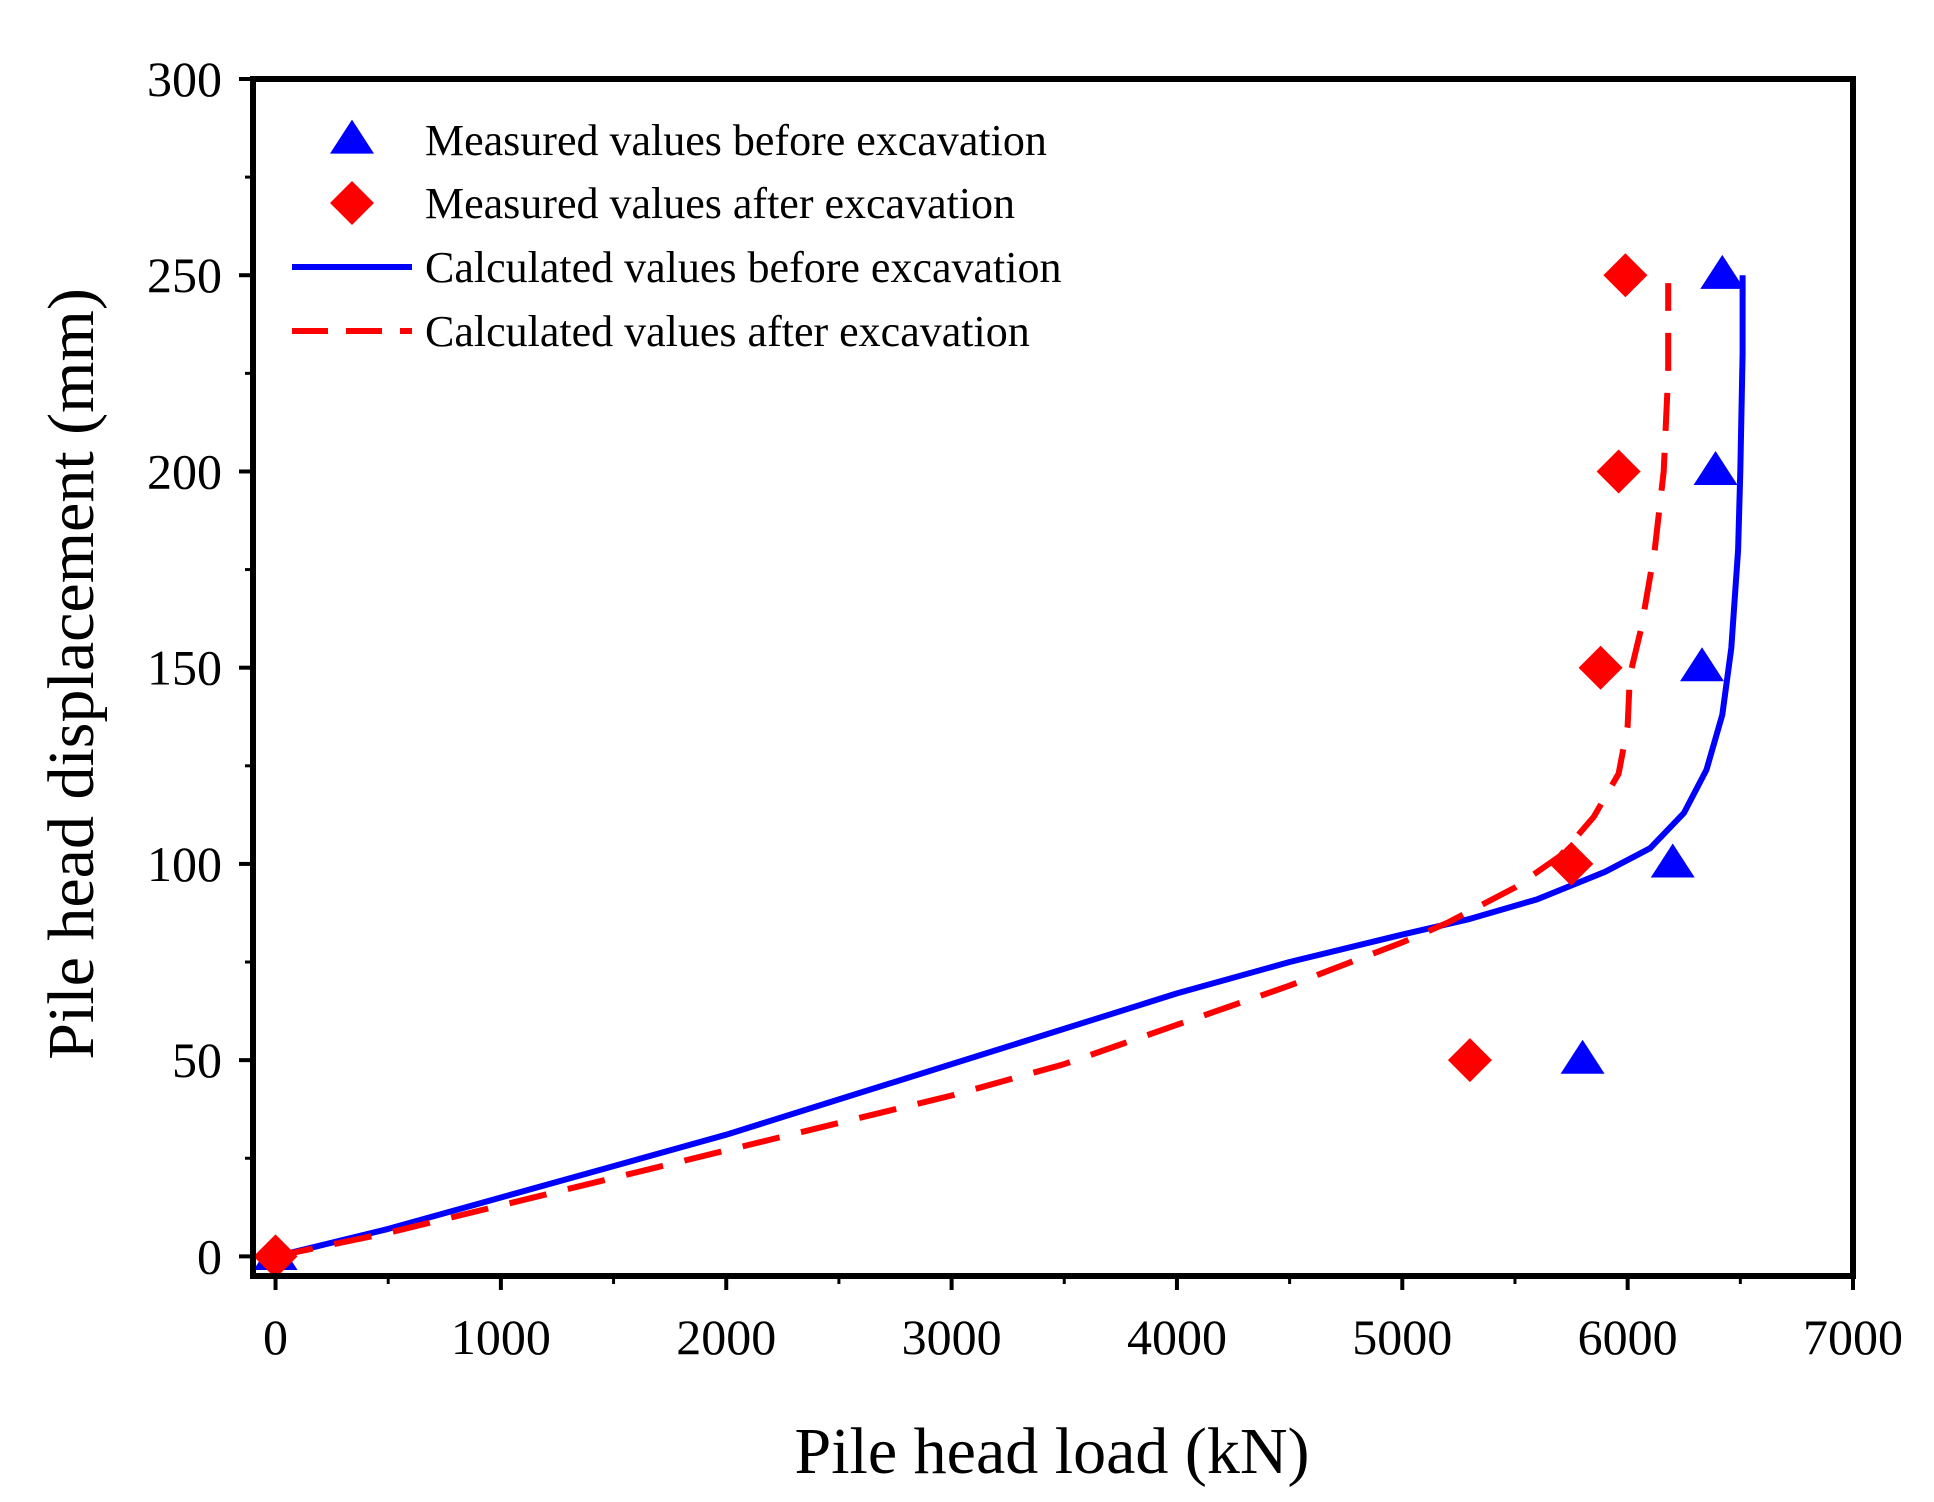 The height and width of the screenshot is (1502, 1934). Describe the element at coordinates (1083, 1320) in the screenshot. I see `x-axis-ticks: 0 1000 2000 3000 4000 5000 6000 7000` at that location.